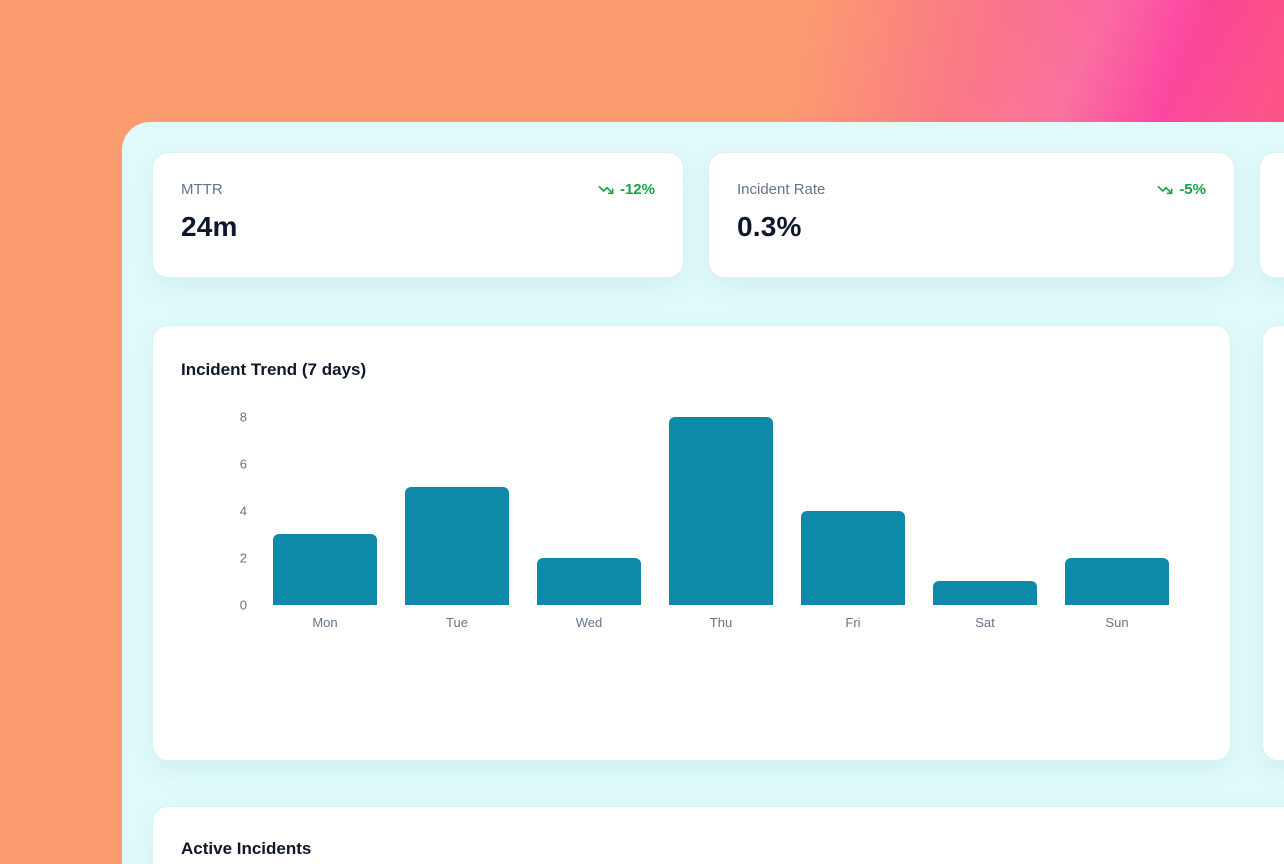  Describe the element at coordinates (769, 226) in the screenshot. I see `stat-value: 0.3%` at that location.